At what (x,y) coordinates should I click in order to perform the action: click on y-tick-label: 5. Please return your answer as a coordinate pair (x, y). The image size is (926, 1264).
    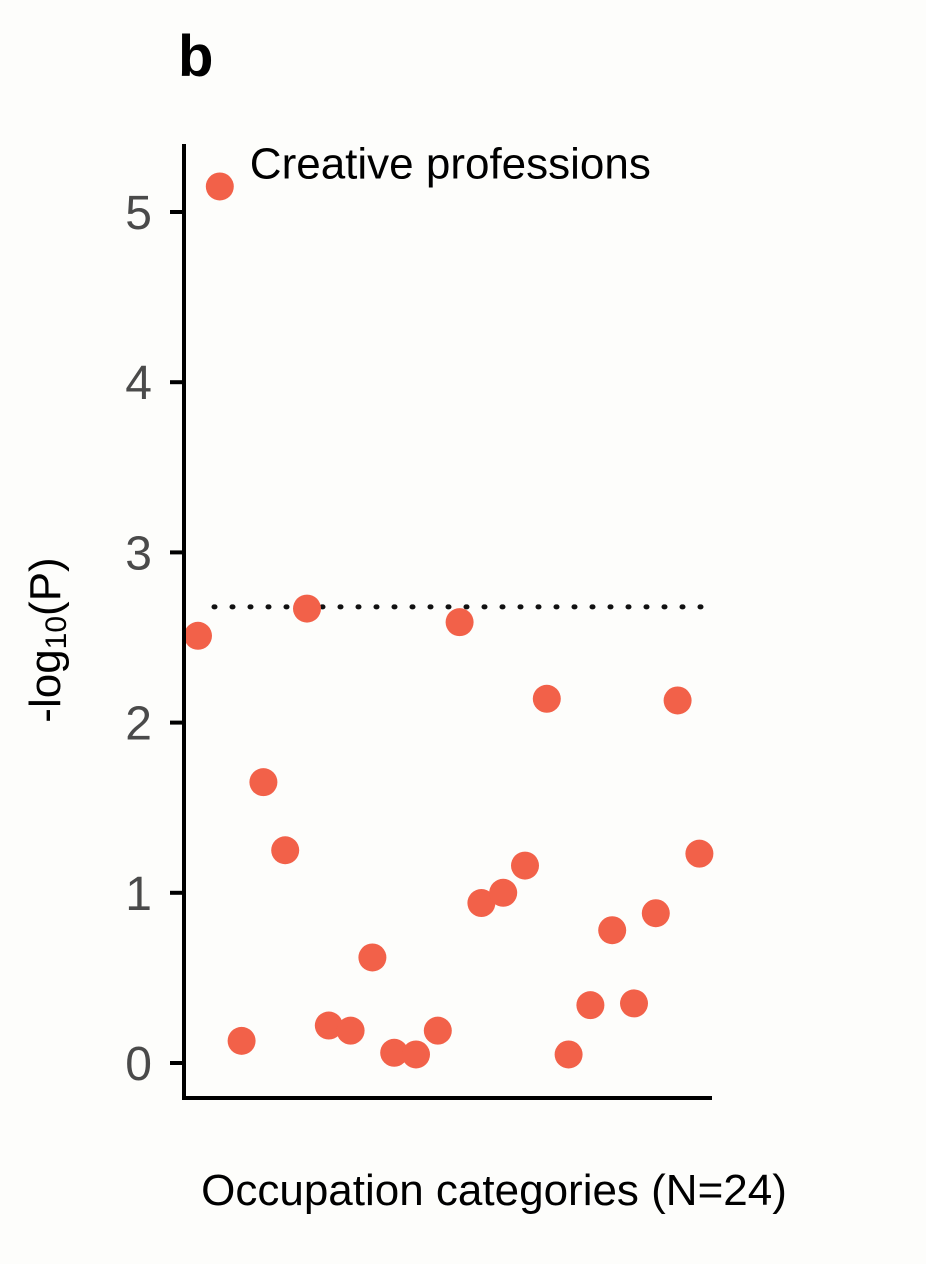
    Looking at the image, I should click on (138, 213).